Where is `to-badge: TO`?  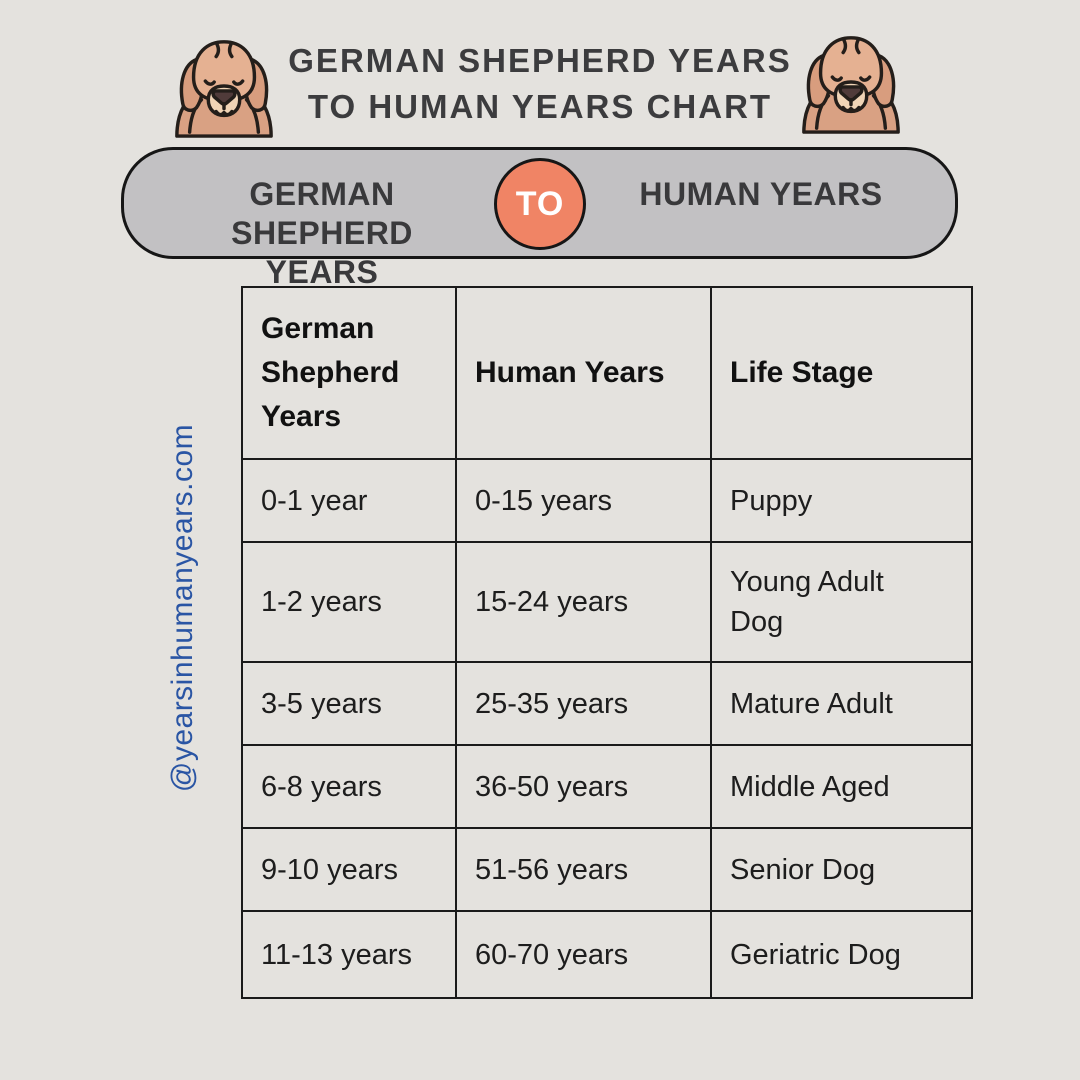 to-badge: TO is located at coordinates (540, 204).